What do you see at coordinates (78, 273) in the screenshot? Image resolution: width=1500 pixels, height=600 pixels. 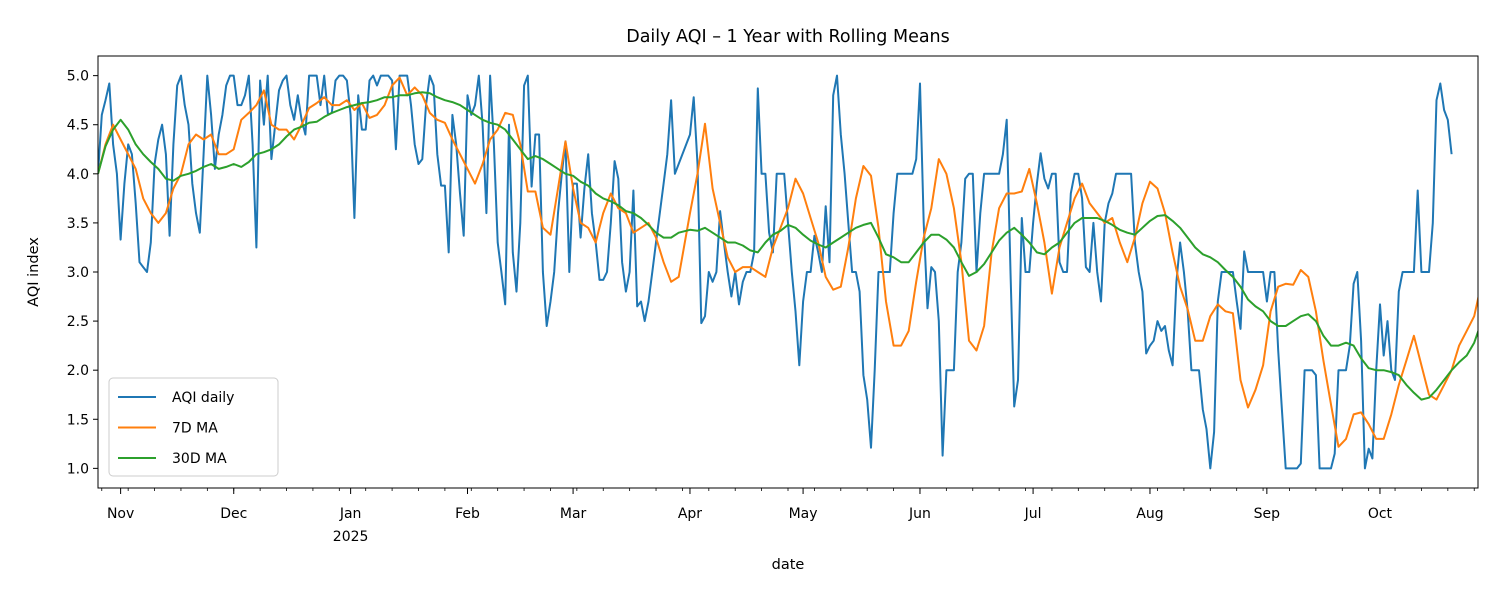 I see `y-tick-label: 3.0` at bounding box center [78, 273].